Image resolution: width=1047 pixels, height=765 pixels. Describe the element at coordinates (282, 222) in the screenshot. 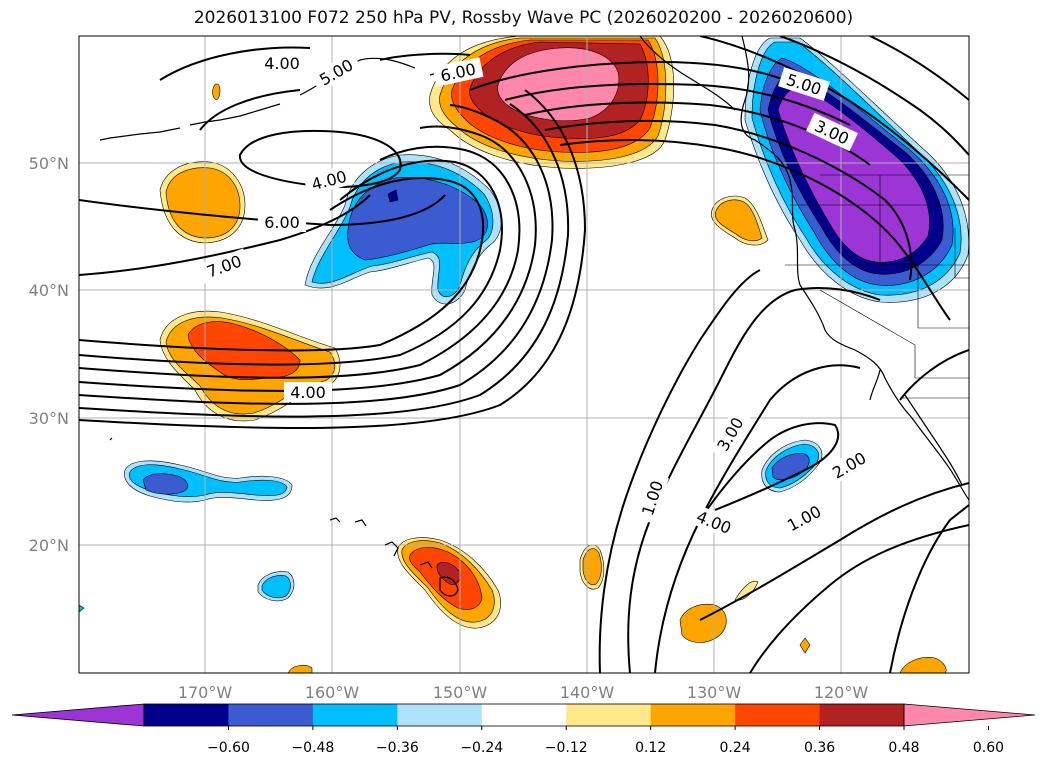

I see `contour-label: 6.00` at that location.